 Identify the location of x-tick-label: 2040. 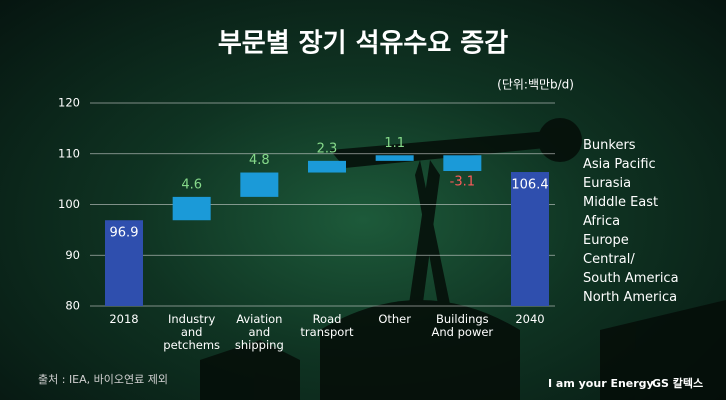
(530, 319).